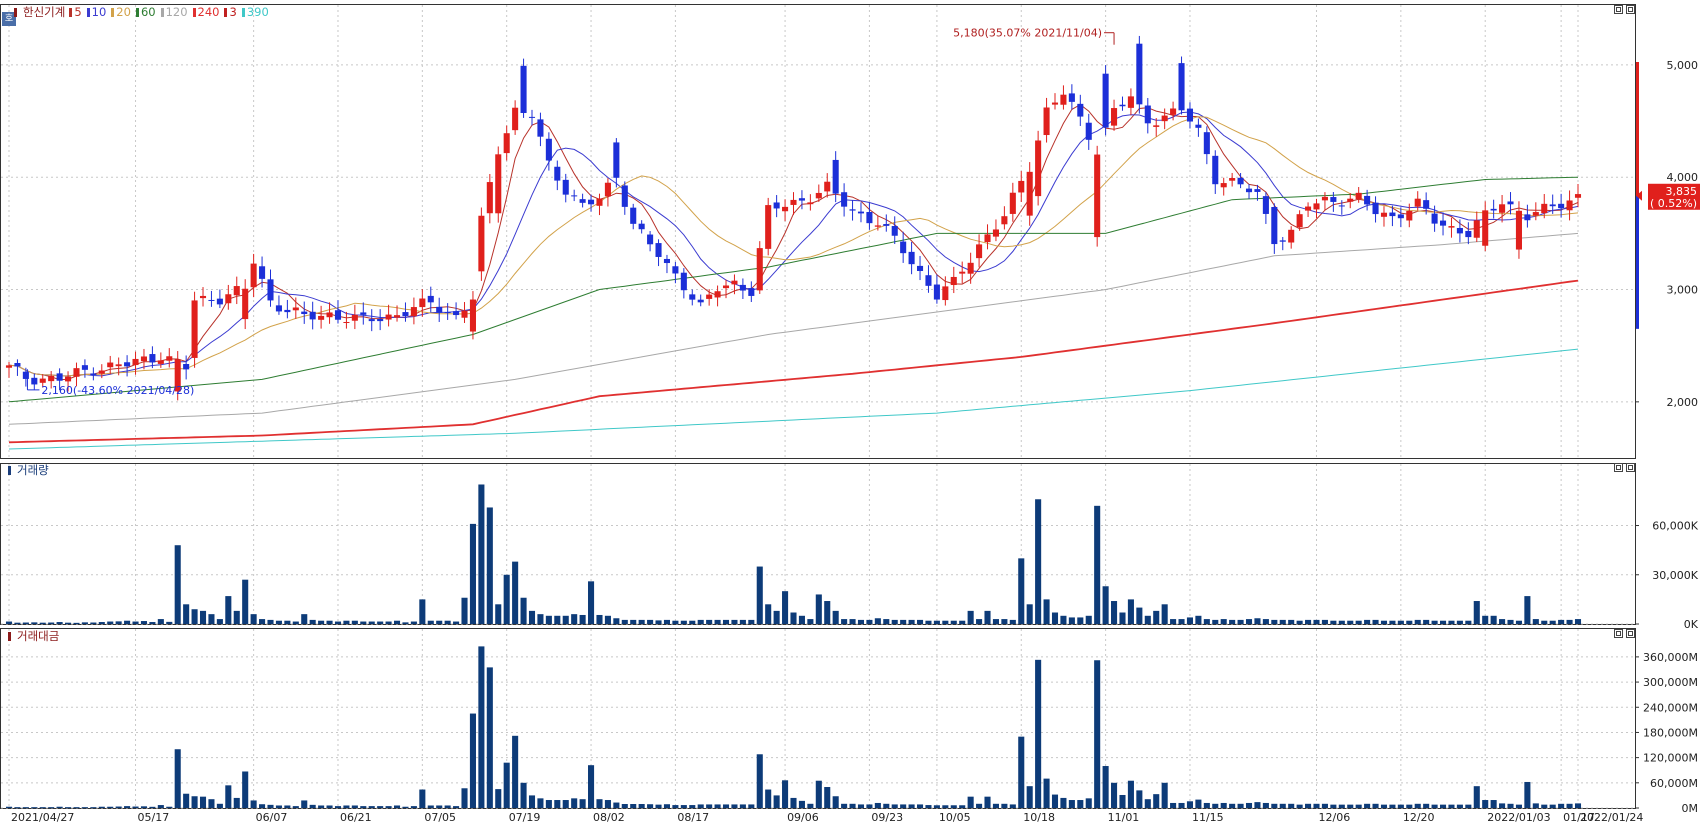 The image size is (1703, 825). What do you see at coordinates (257, 12) in the screenshot?
I see `ma-legend-label: 390` at bounding box center [257, 12].